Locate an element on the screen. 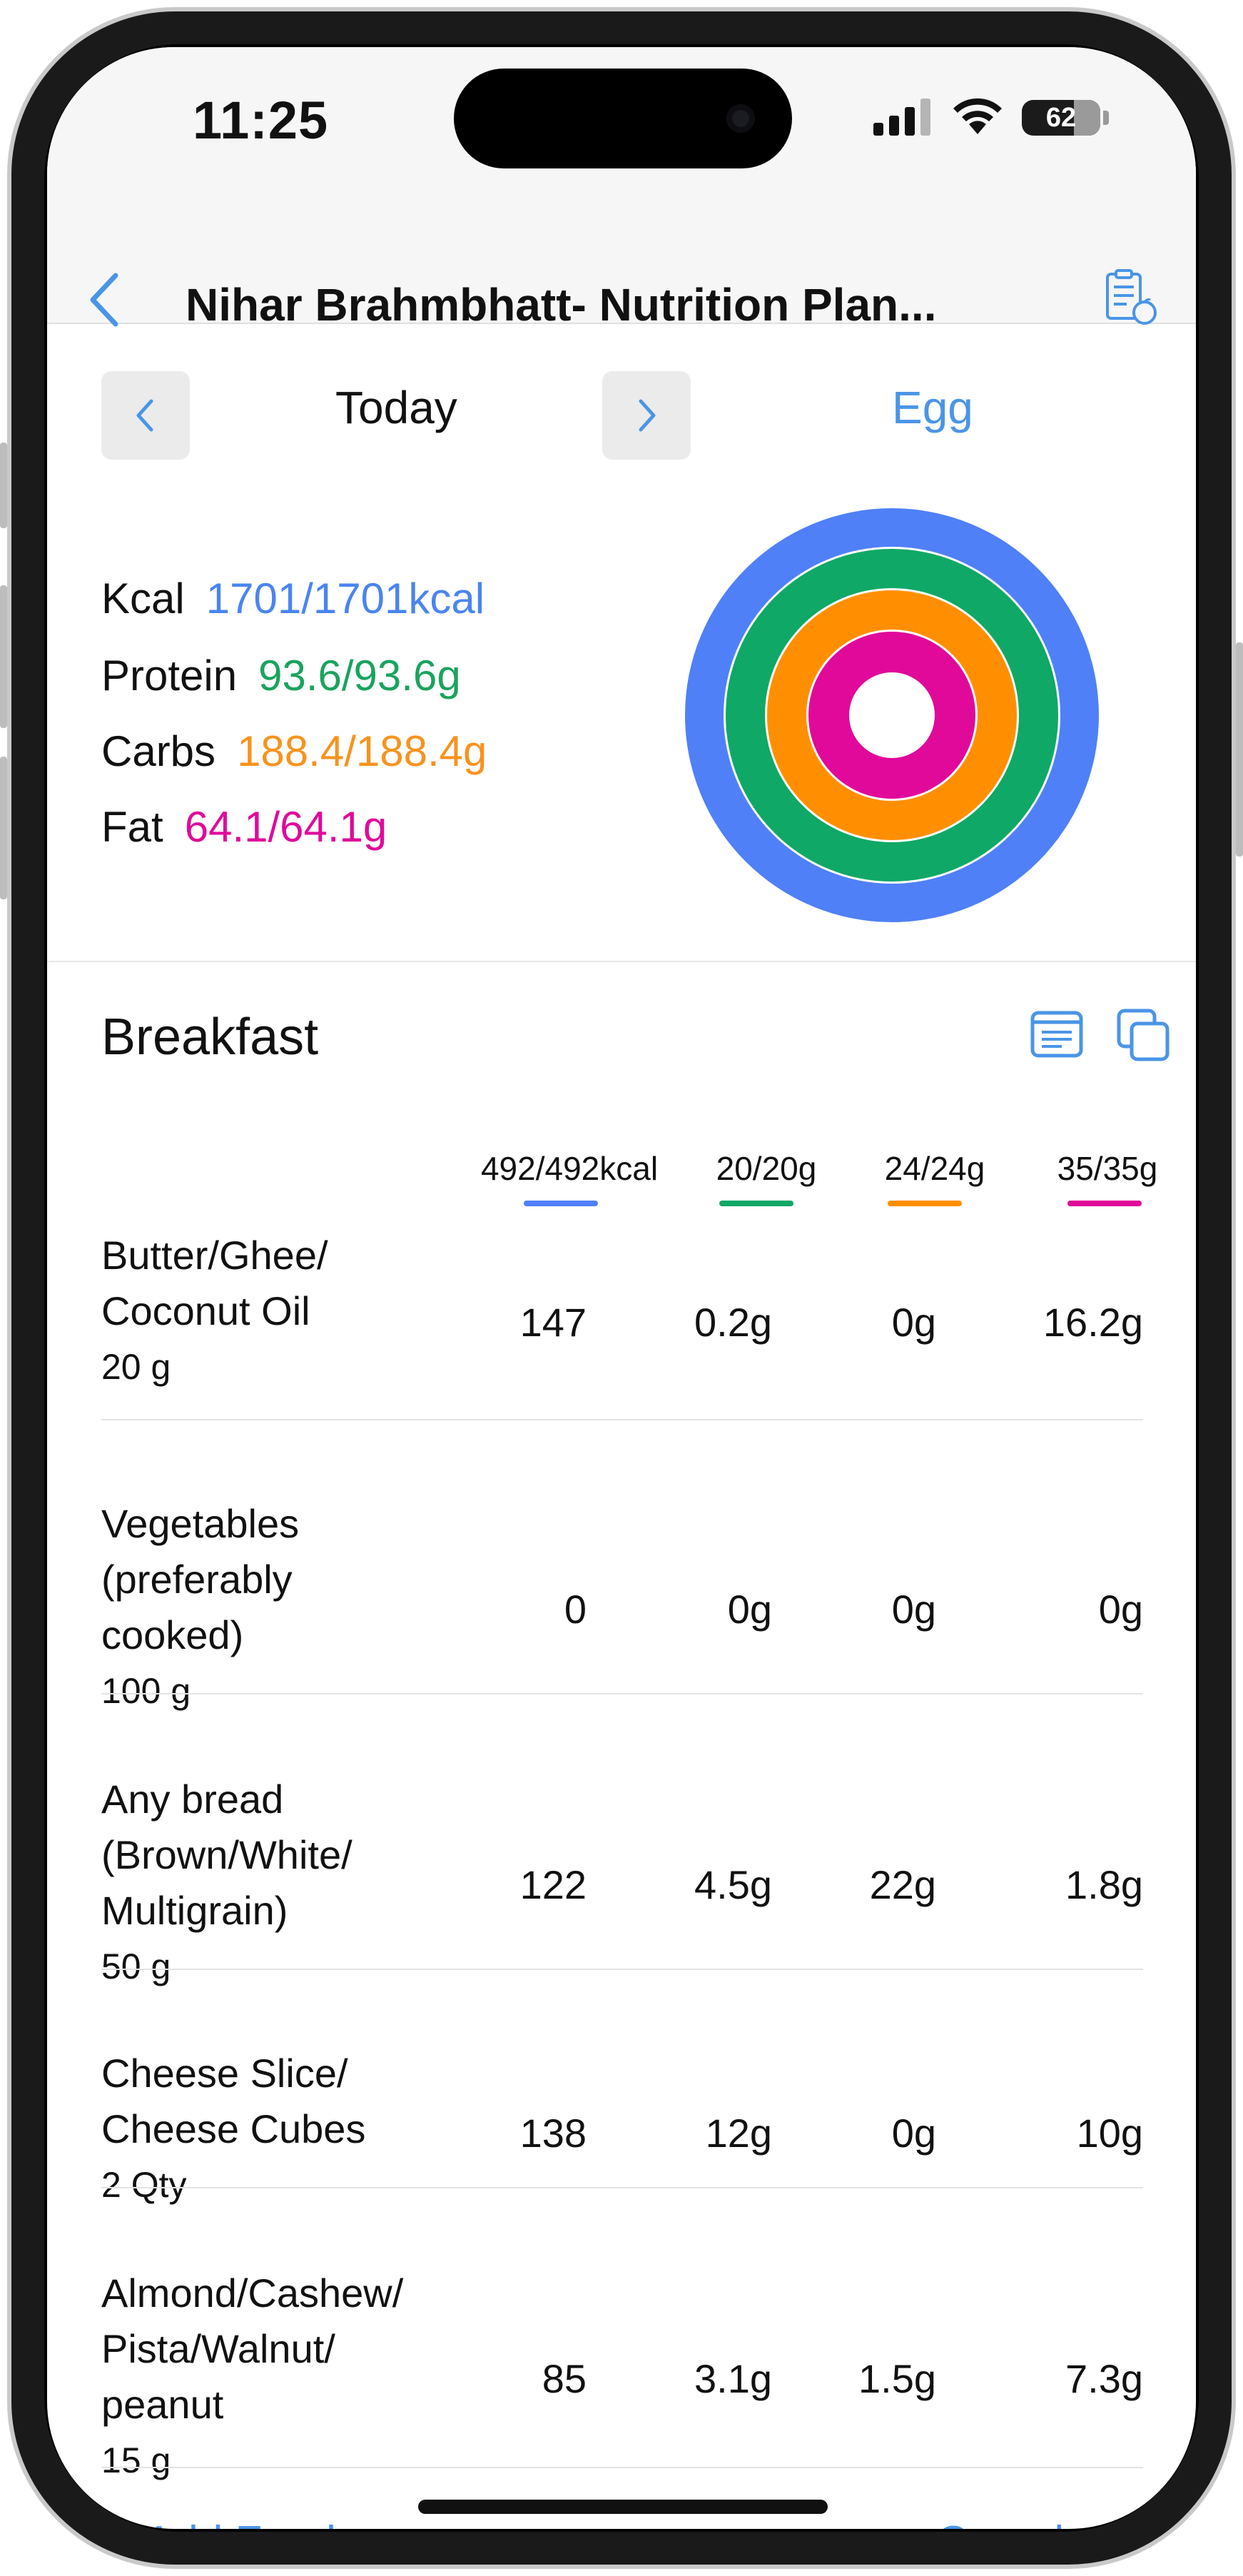 This screenshot has height=2576, width=1243. diet-type-link: Egg is located at coordinates (932, 407).